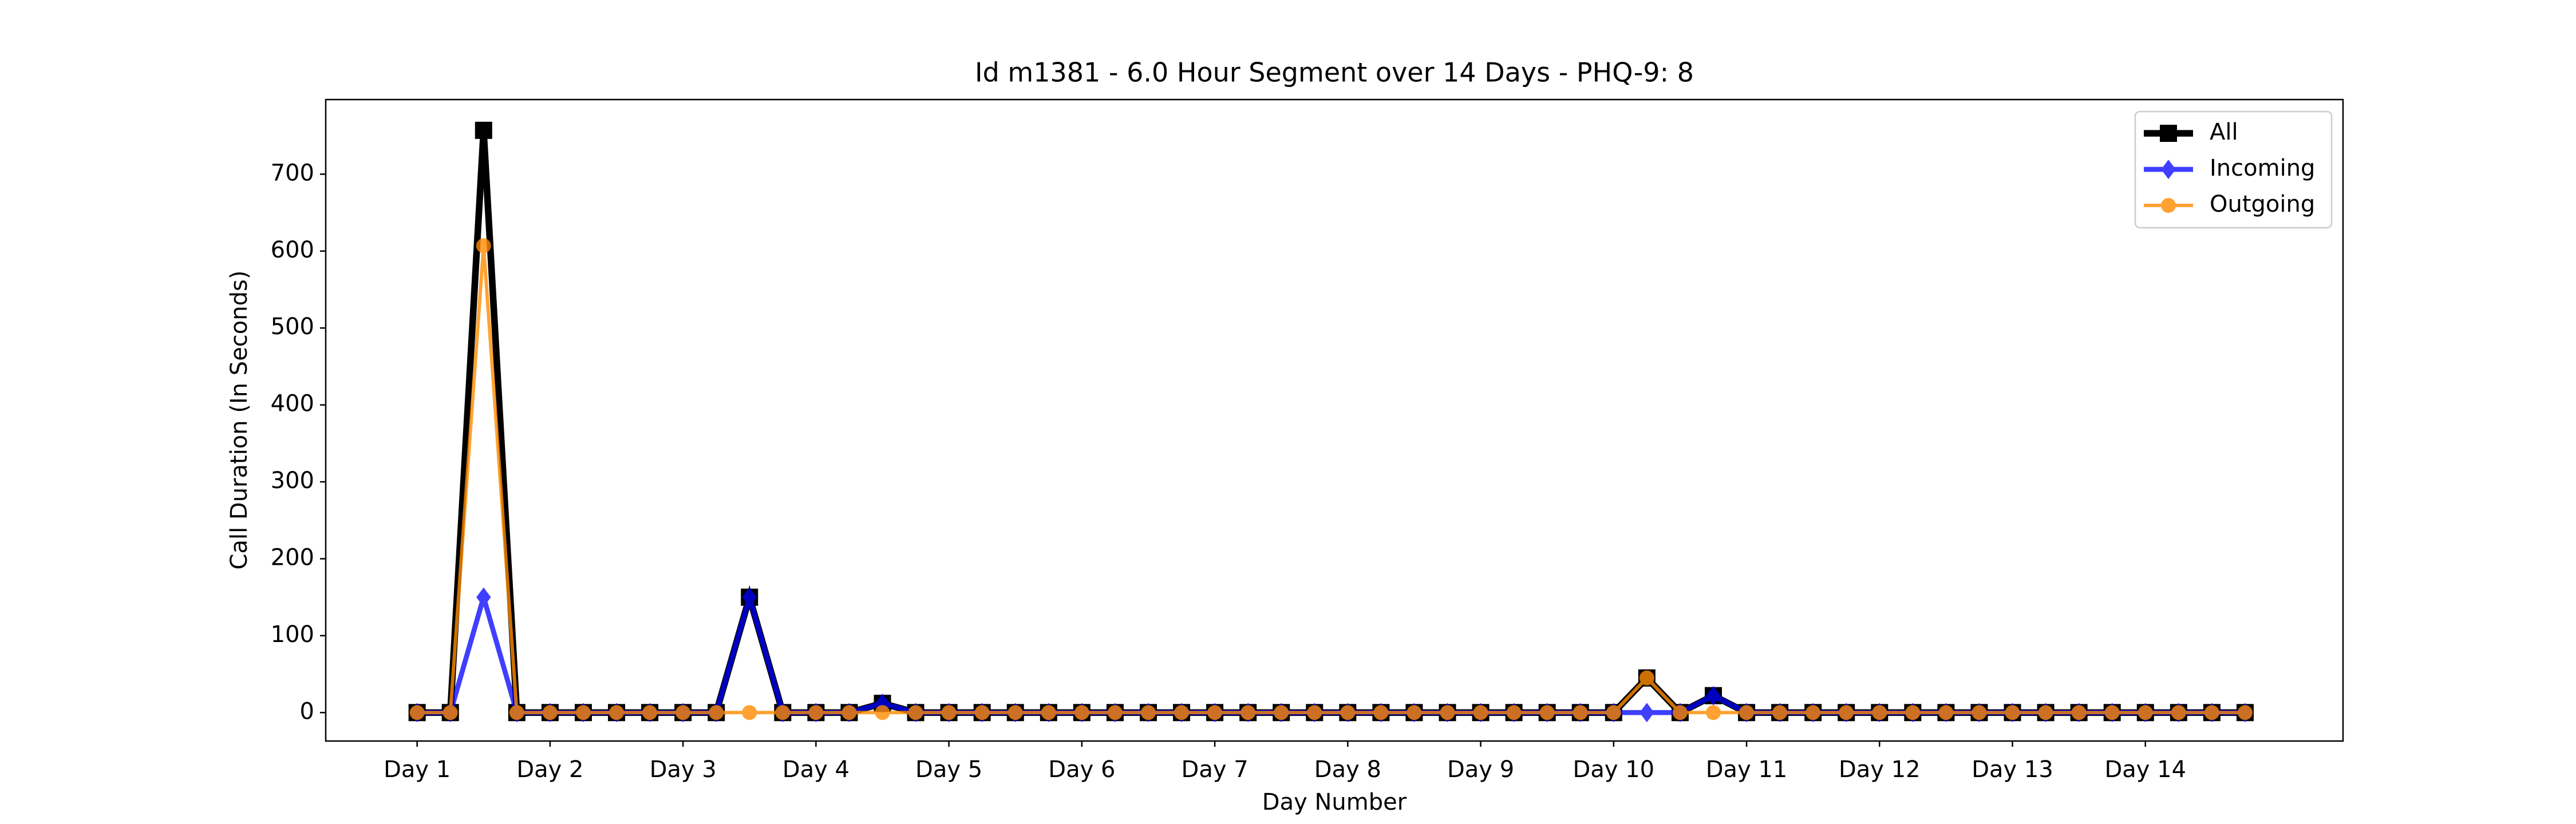 This screenshot has height=824, width=2576. Describe the element at coordinates (1880, 769) in the screenshot. I see `x-tick-label: Day 12` at that location.